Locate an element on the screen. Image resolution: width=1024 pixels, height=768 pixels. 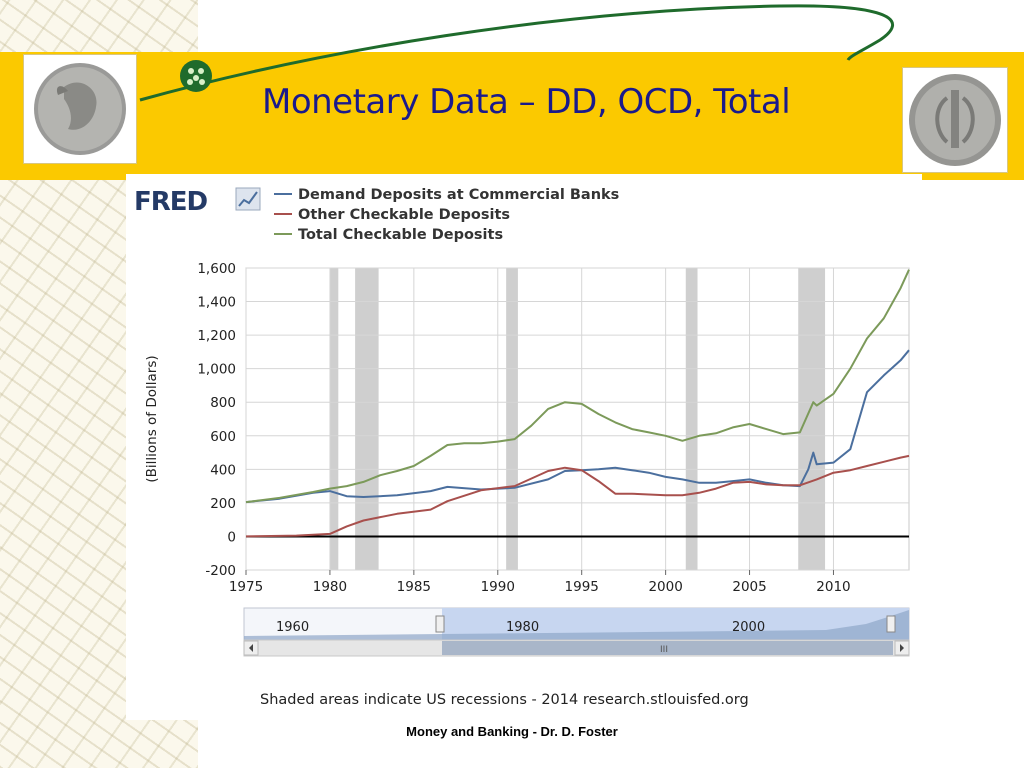
y-tick-label: 1,000 is located at coordinates (216, 370).